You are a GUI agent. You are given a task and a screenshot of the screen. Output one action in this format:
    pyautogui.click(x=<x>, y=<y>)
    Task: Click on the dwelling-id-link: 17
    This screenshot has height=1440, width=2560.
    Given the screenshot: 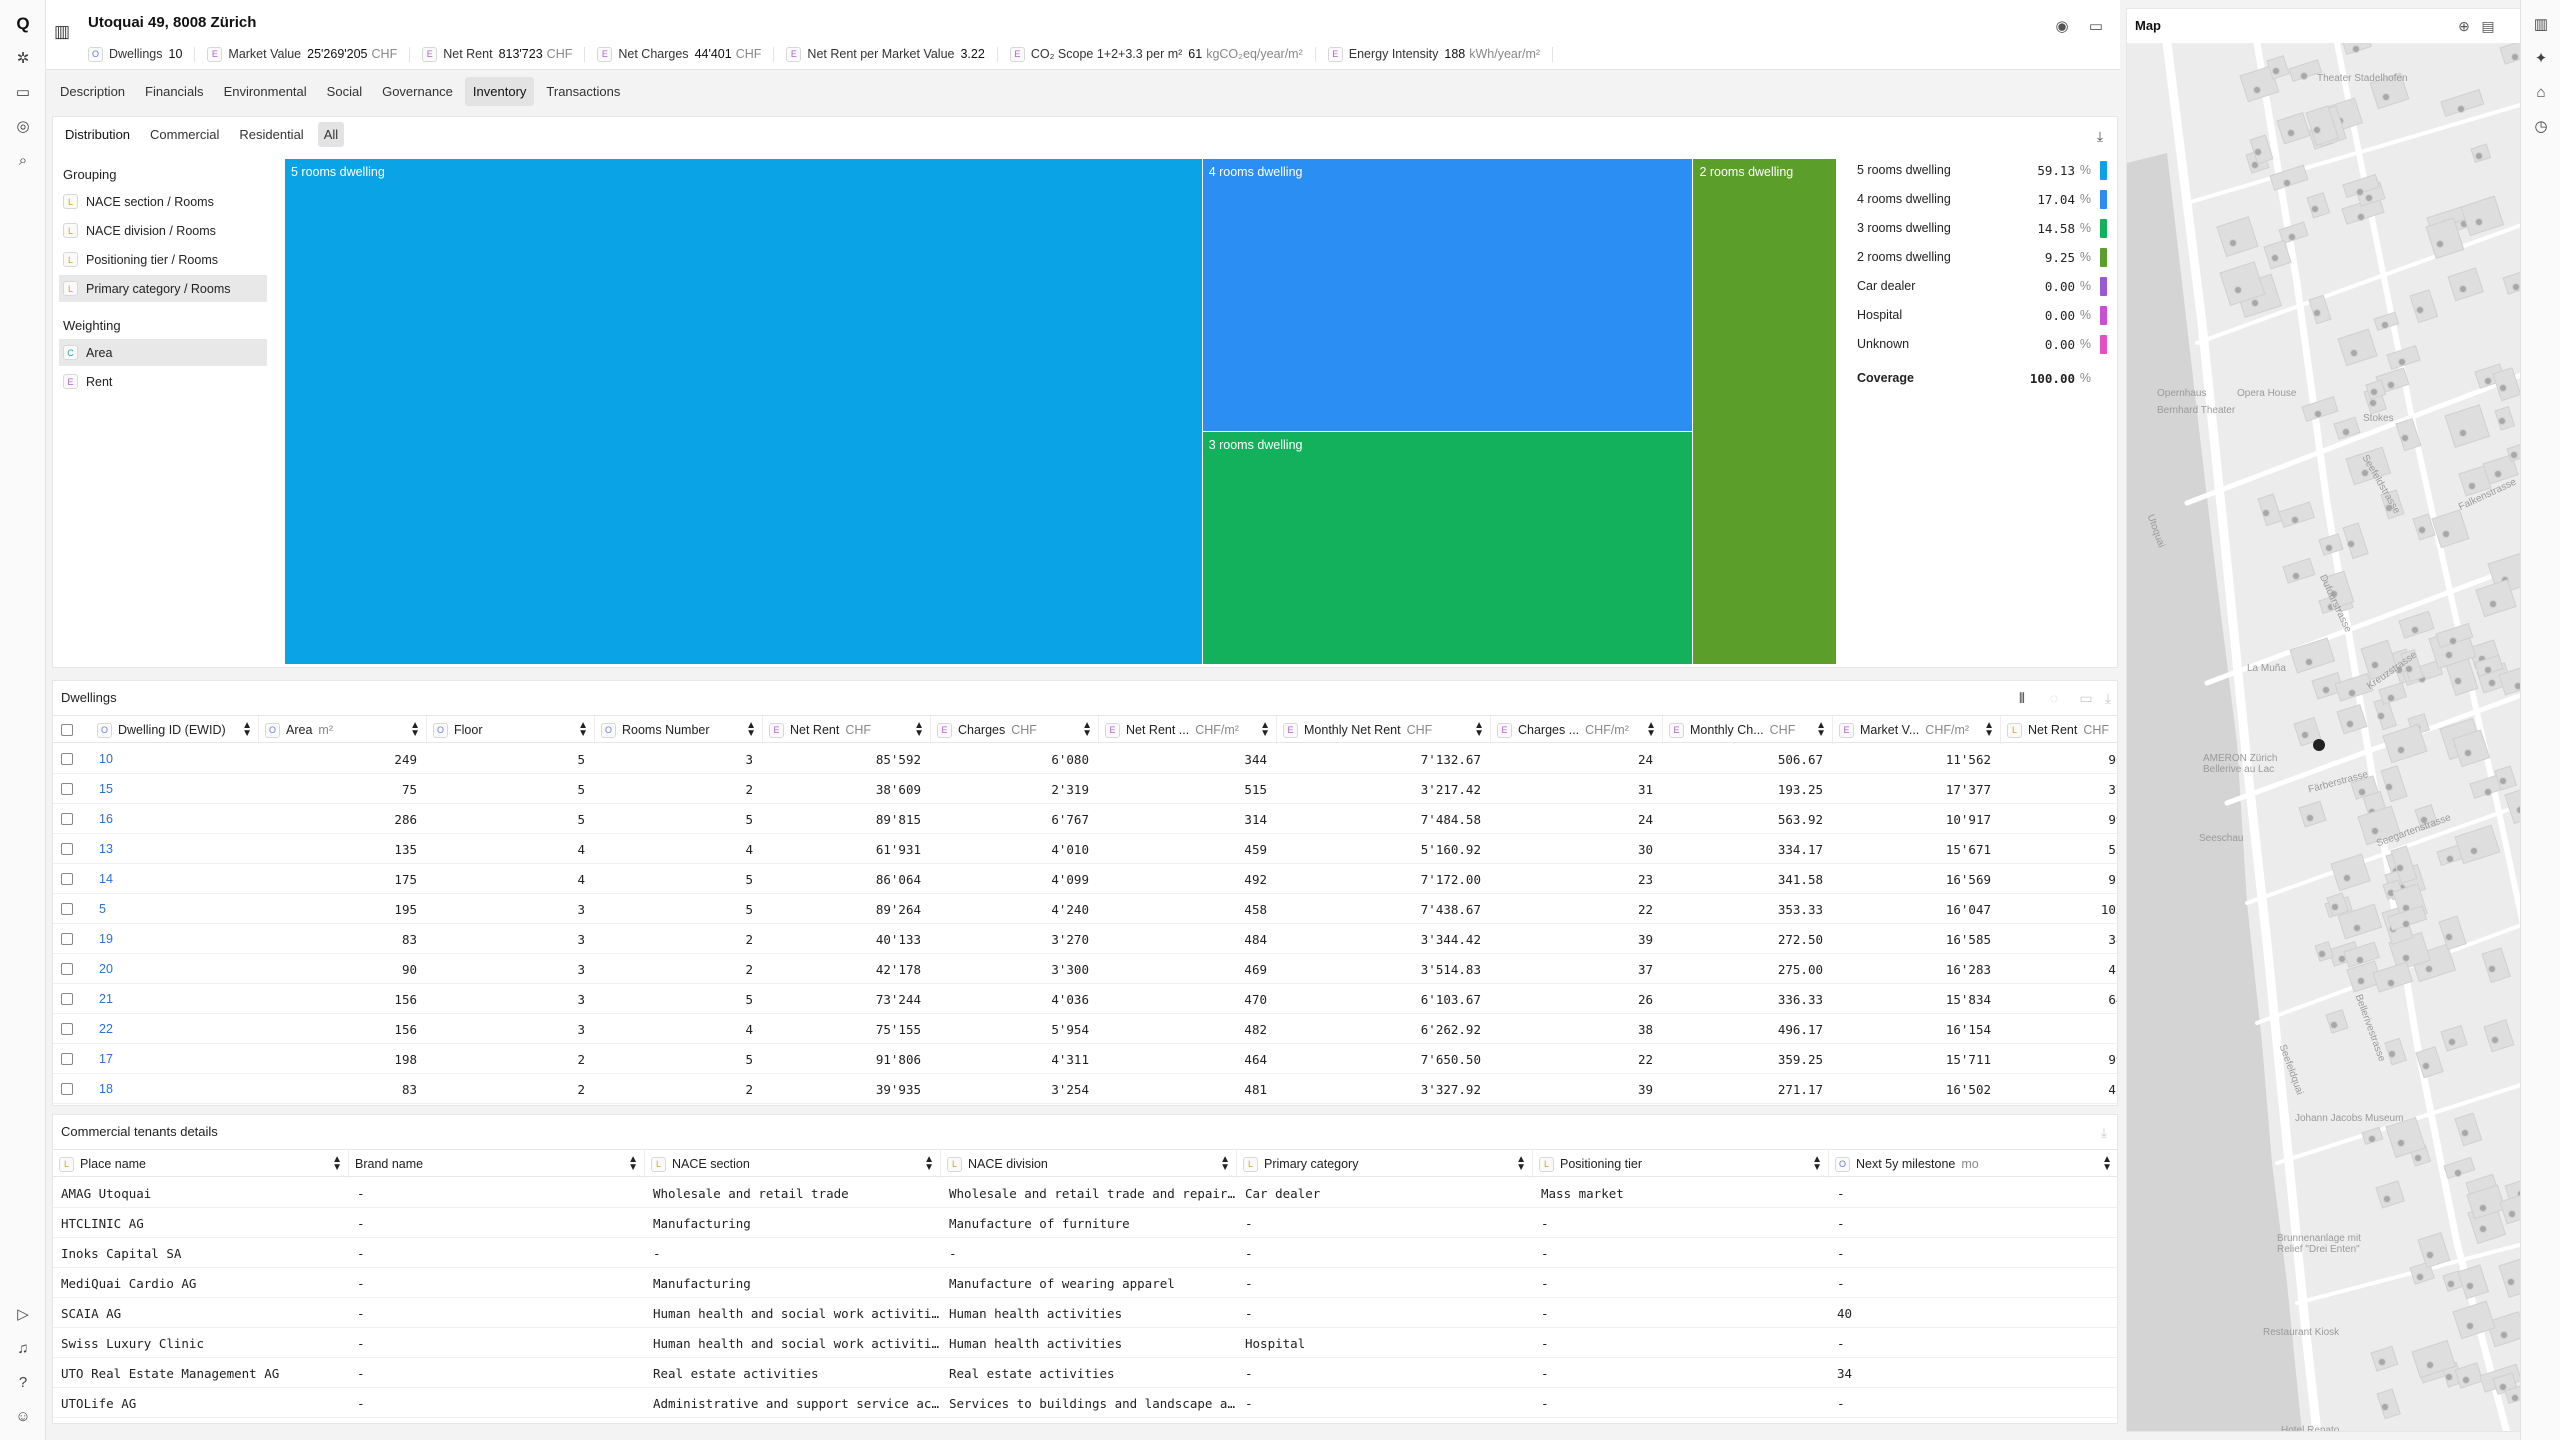 What is the action you would take?
    pyautogui.click(x=106, y=1059)
    